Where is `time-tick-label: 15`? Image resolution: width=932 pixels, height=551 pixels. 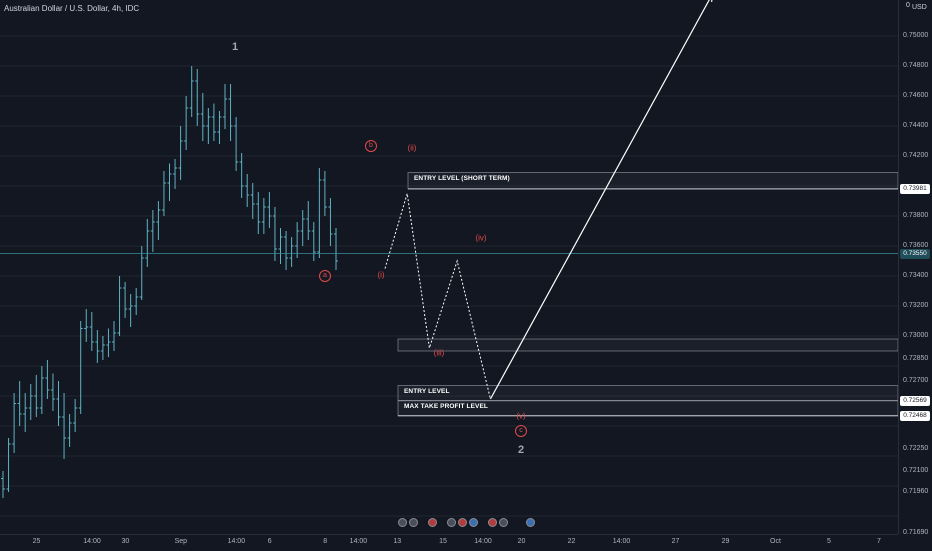
time-tick-label: 15 is located at coordinates (443, 541).